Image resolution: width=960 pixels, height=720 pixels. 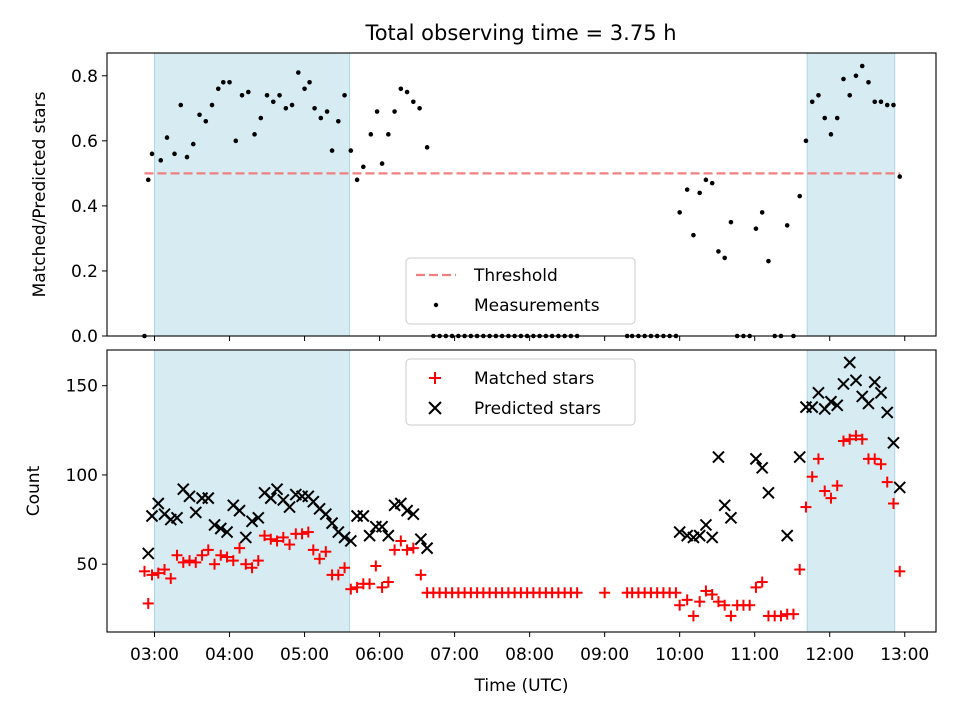 I want to click on top-y-ticks: 0.0 0.2 0.4 0.6 0.8, so click(x=89, y=207).